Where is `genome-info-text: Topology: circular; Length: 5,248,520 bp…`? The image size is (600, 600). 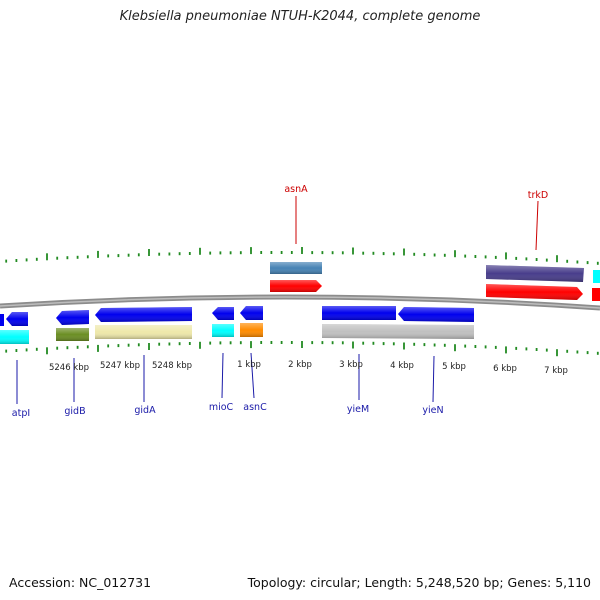
genome-info-text: Topology: circular; Length: 5,248,520 bp… is located at coordinates (419, 582).